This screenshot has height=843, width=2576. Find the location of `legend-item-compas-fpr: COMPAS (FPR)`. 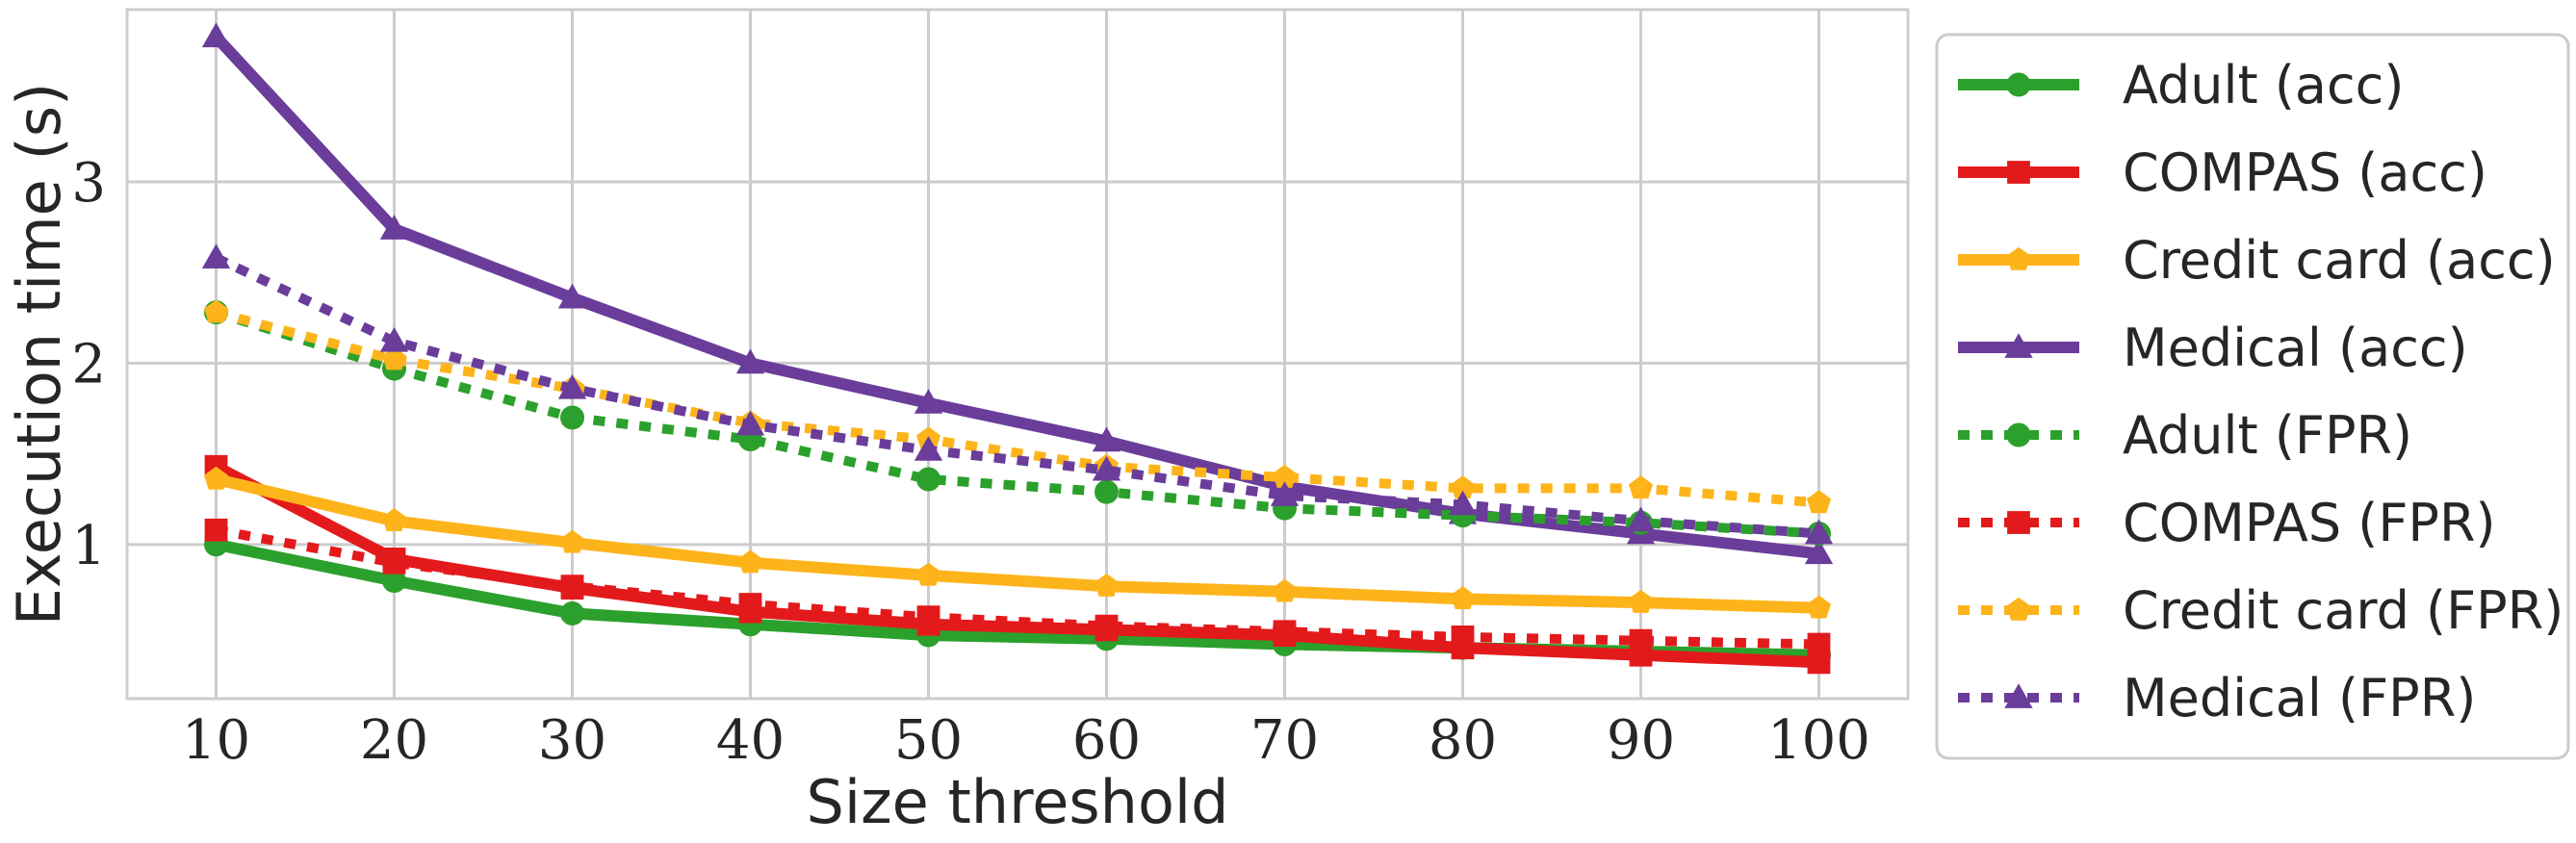

legend-item-compas-fpr: COMPAS (FPR) is located at coordinates (2227, 523).